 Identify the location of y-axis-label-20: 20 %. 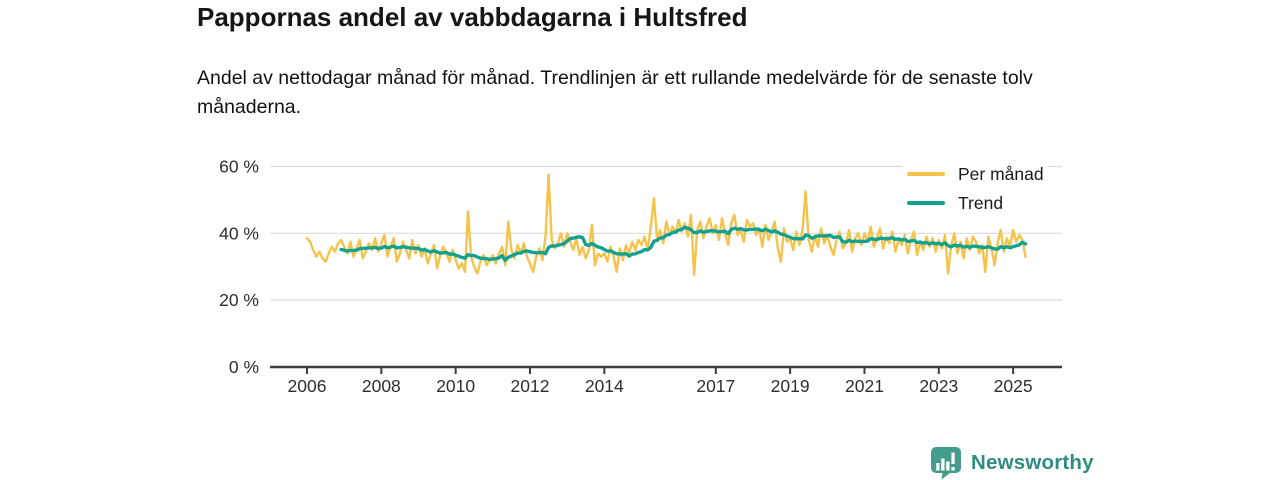
(239, 300).